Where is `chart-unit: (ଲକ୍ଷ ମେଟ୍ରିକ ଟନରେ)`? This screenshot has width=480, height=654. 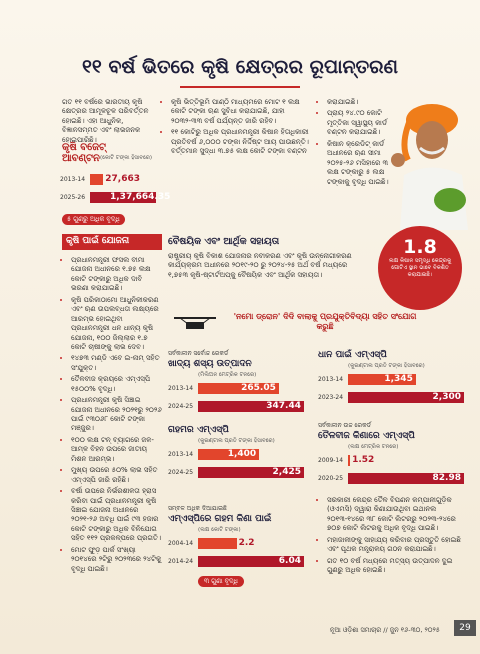
chart-unit: (ଲକ୍ଷ ମେଟ୍ରିକ ଟନରେ) is located at coordinates (373, 447).